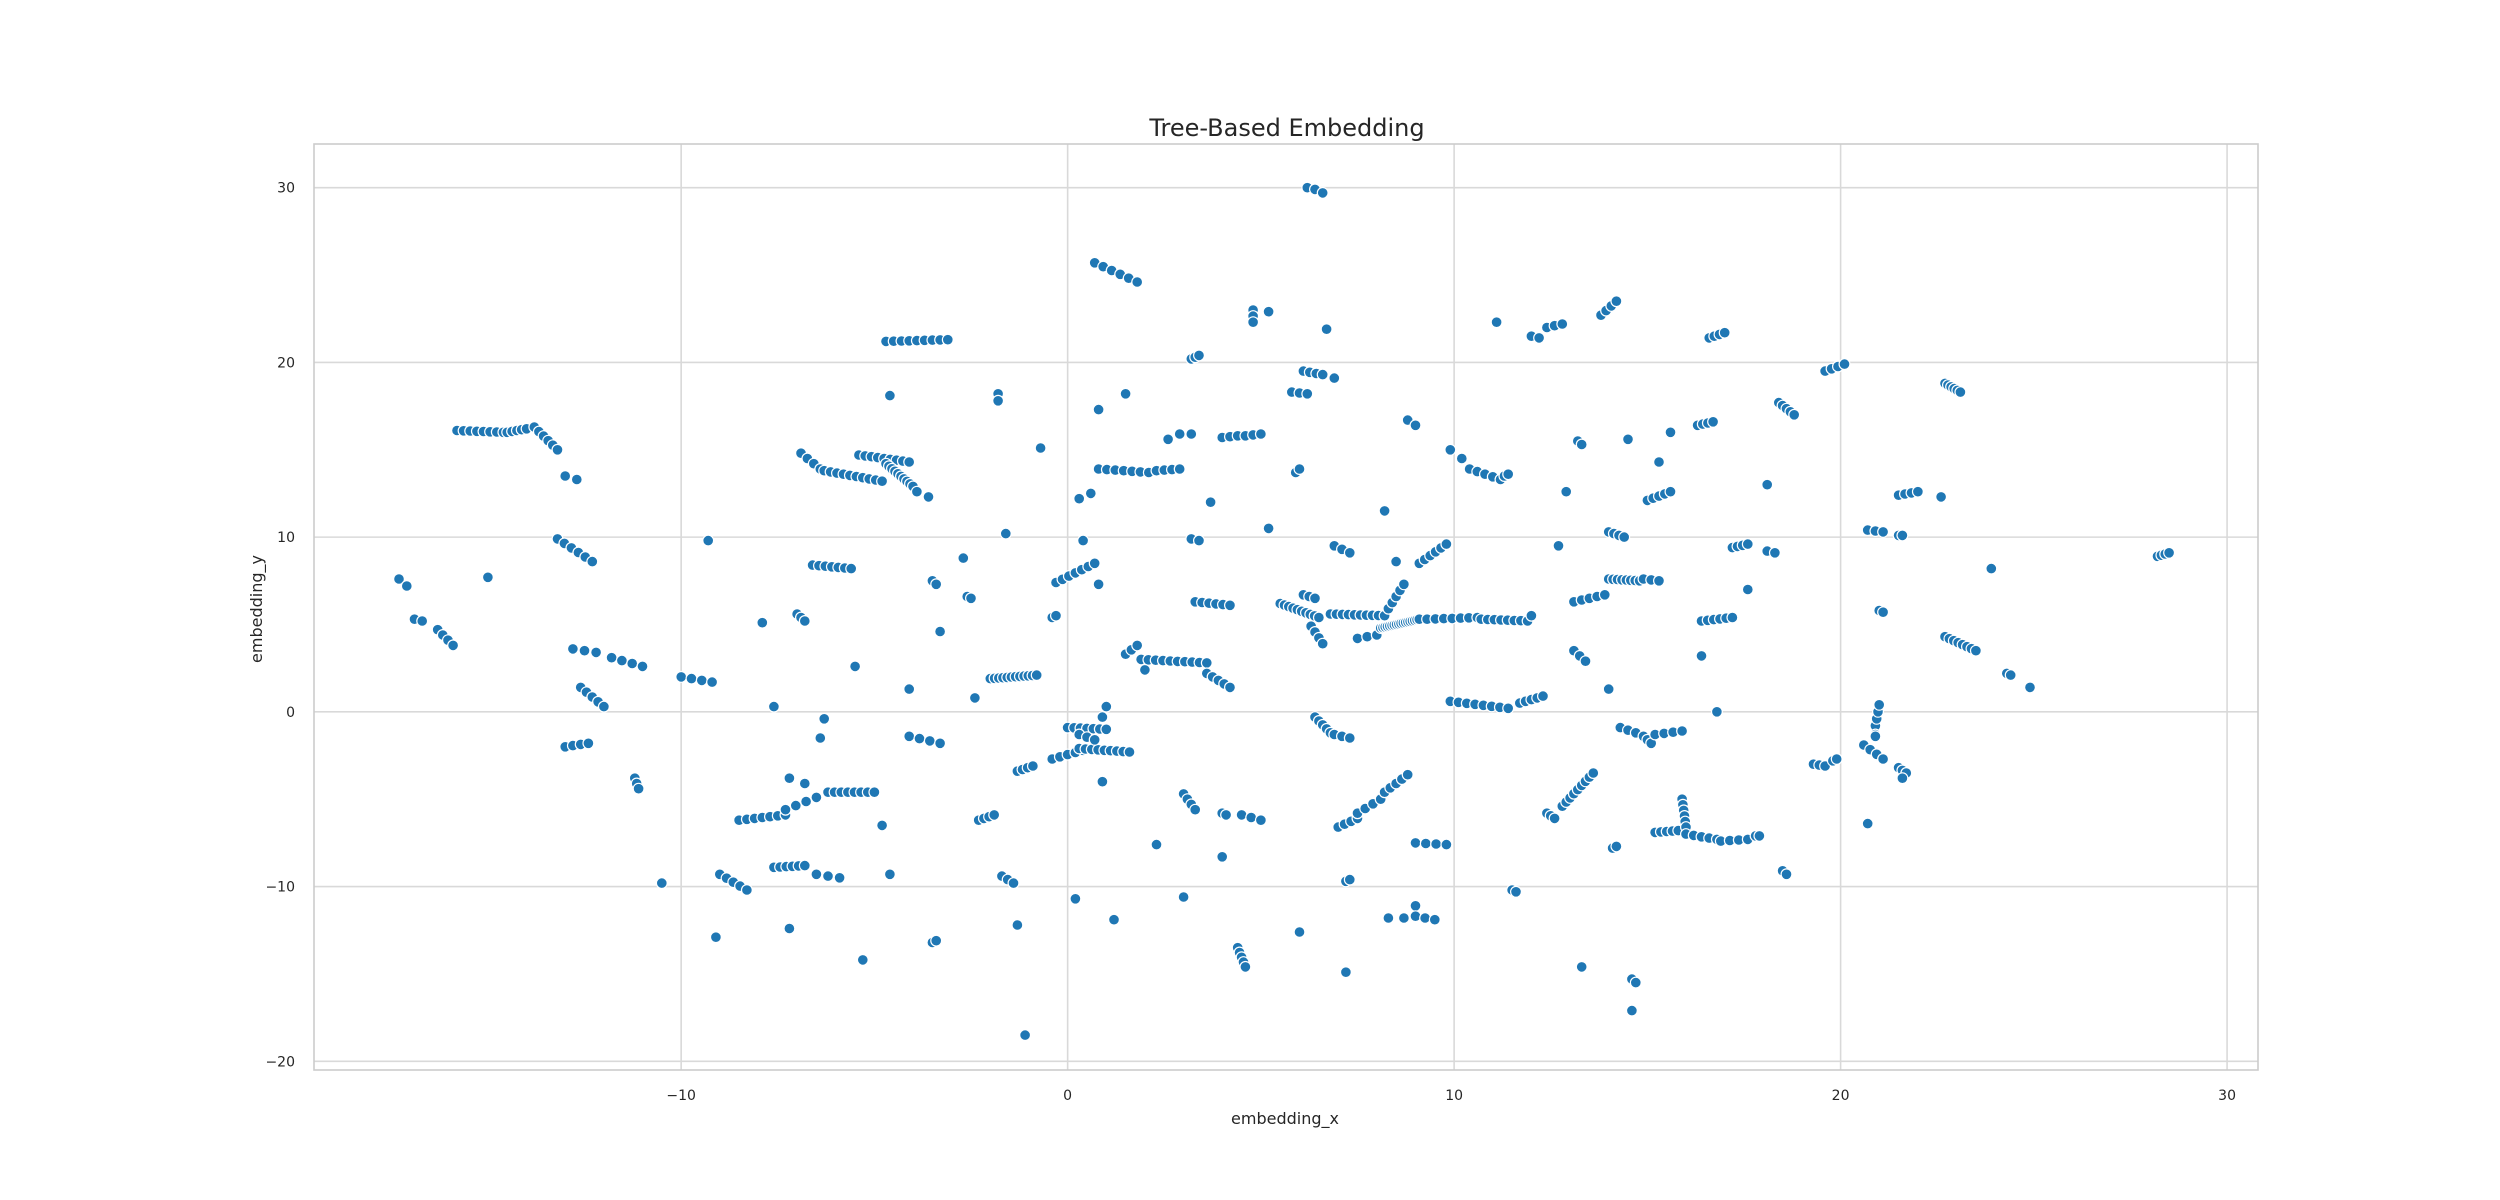  Describe the element at coordinates (1841, 1096) in the screenshot. I see `x-tick-label: 20` at that location.